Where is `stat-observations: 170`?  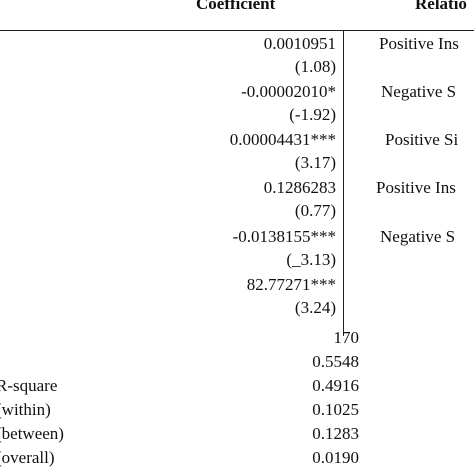
stat-observations: 170 is located at coordinates (346, 337).